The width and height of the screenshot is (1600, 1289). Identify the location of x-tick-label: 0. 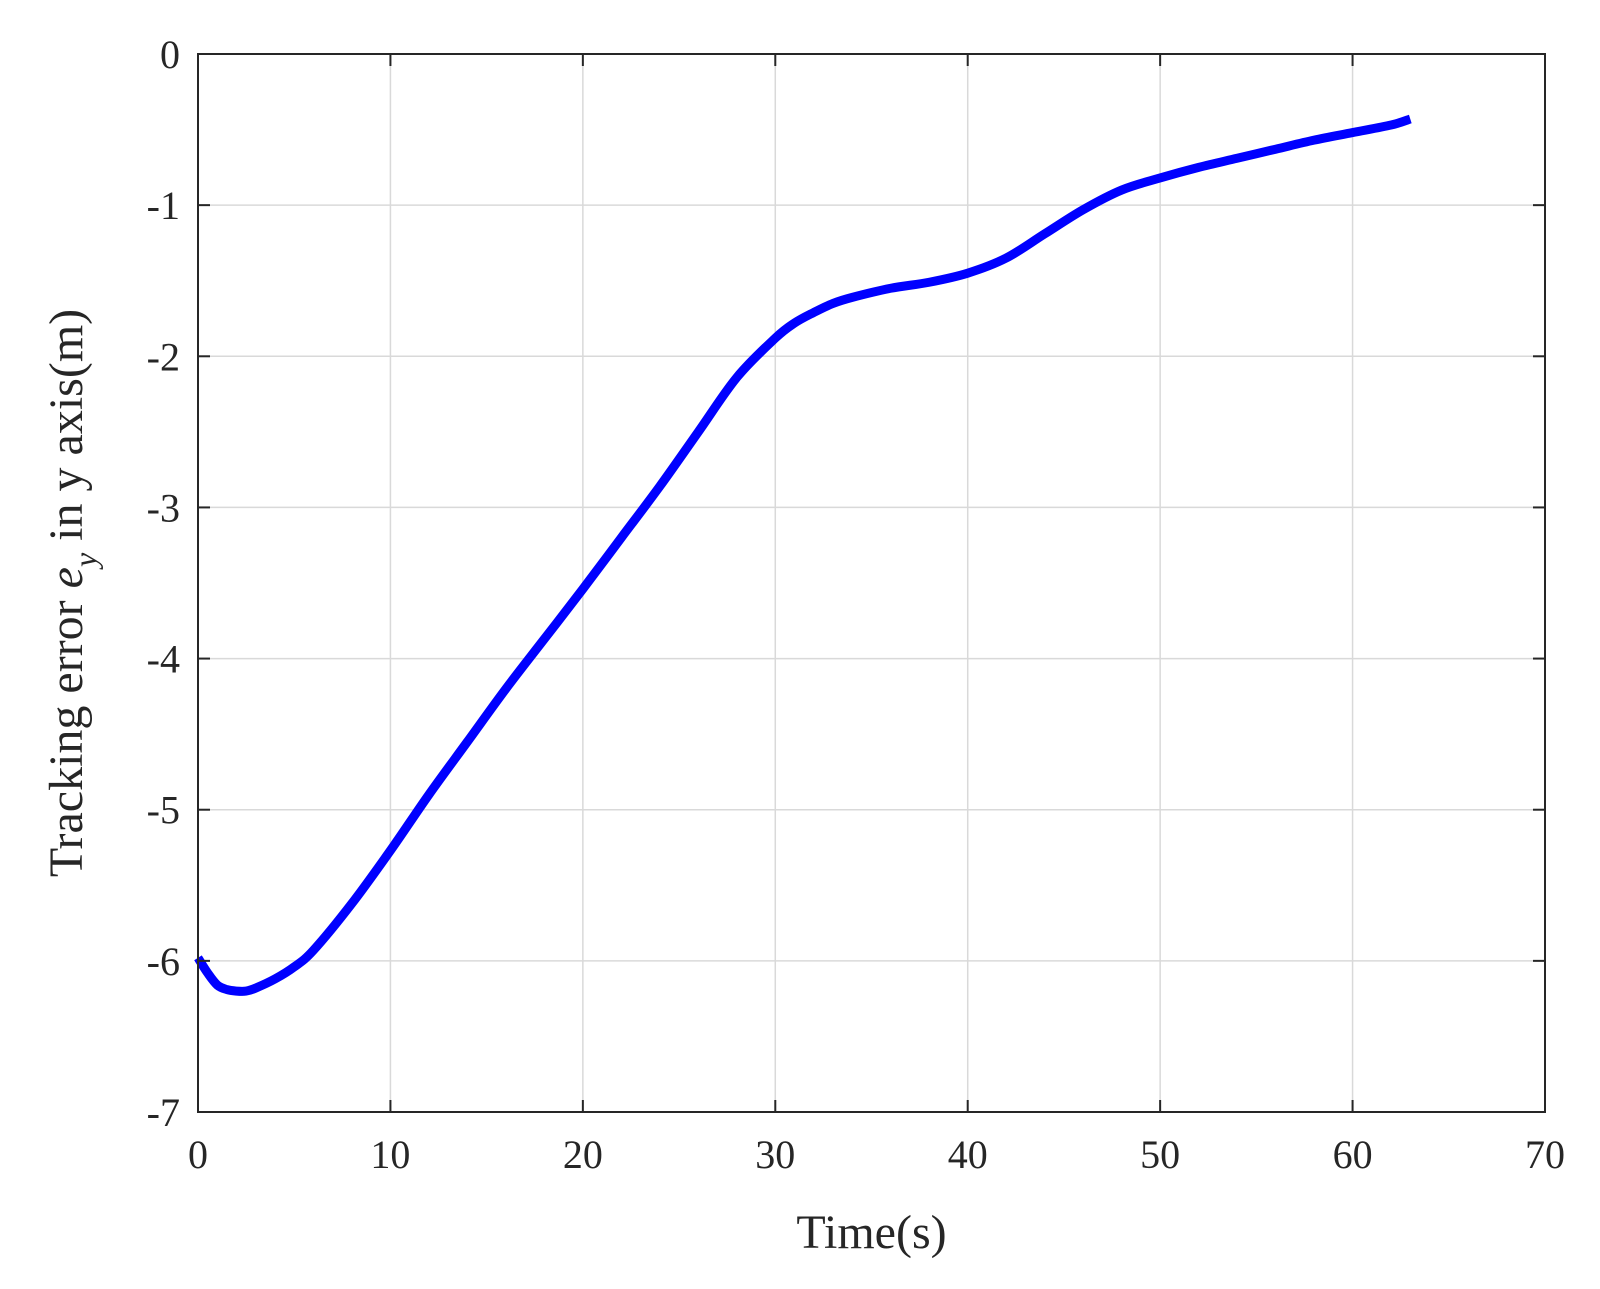
(198, 1154).